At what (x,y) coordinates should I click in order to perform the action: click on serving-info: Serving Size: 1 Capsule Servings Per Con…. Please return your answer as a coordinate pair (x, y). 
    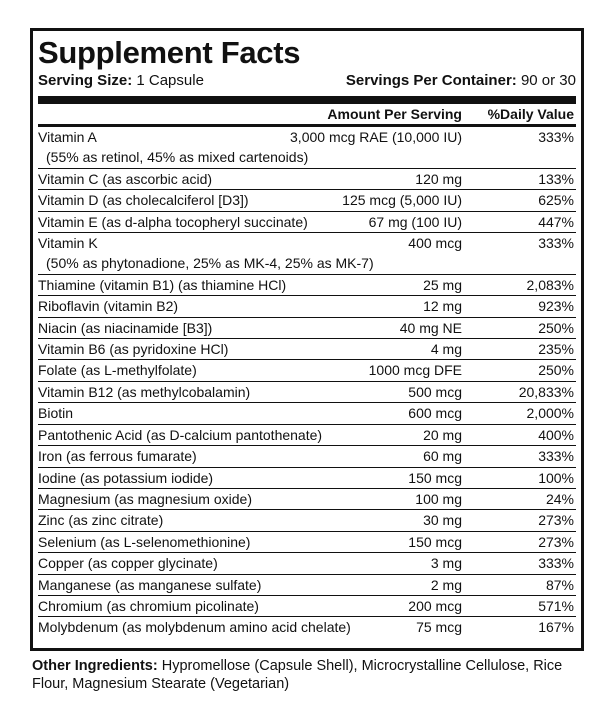
    Looking at the image, I should click on (307, 81).